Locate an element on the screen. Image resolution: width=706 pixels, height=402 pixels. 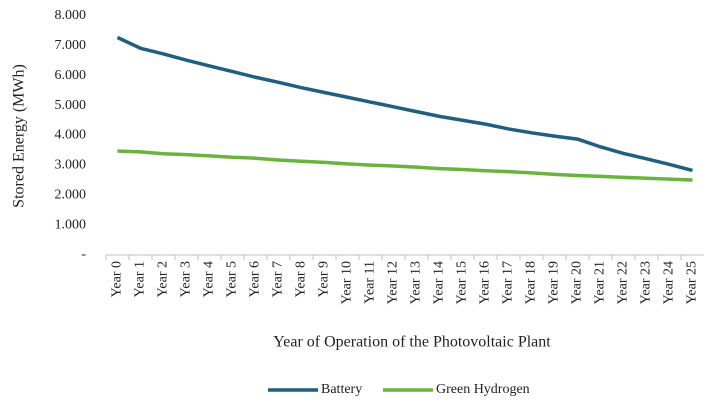
x-tick-label: Year 5 is located at coordinates (232, 279).